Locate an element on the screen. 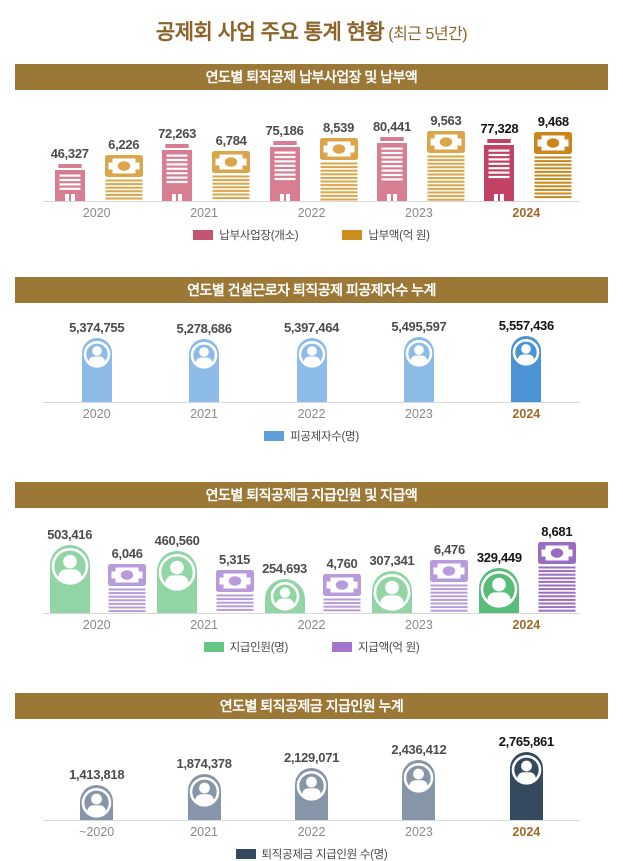 Image resolution: width=623 pixels, height=861 pixels. year-label: ~2020 is located at coordinates (97, 832).